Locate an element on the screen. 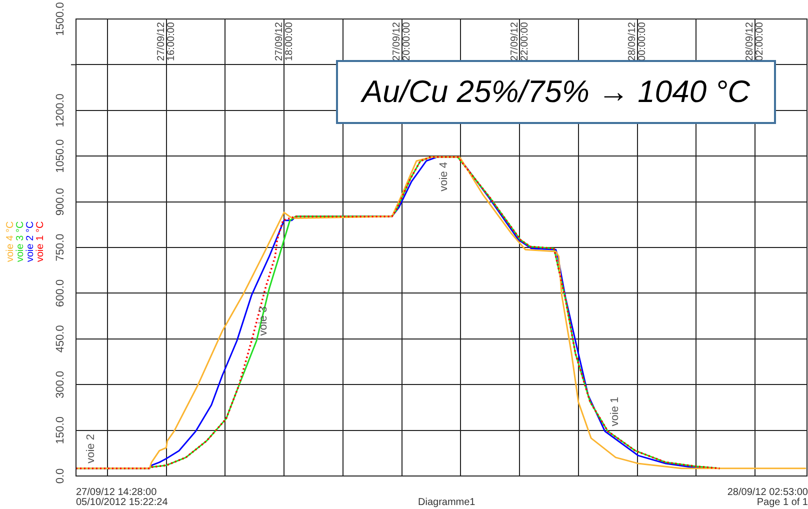 Image resolution: width=808 pixels, height=509 pixels. text: Au/Cu 25%/75% → 1040 °C is located at coordinates (556, 92).